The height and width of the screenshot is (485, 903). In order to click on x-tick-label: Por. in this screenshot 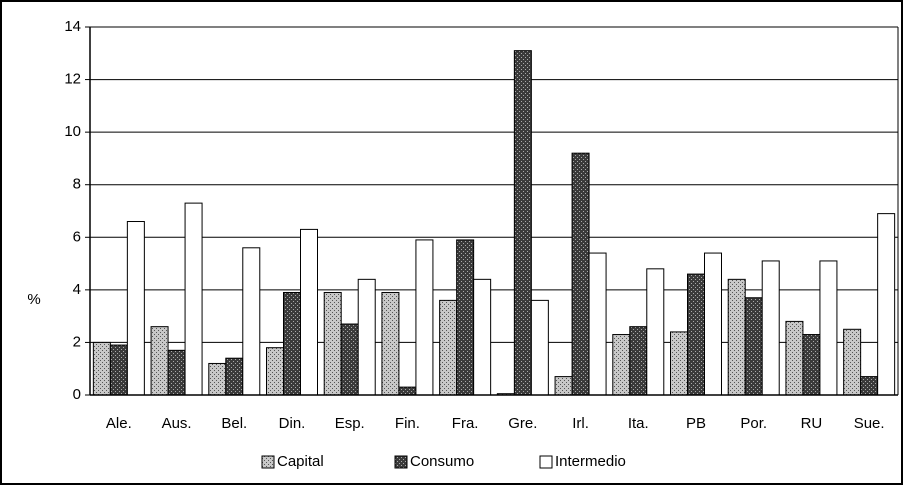, I will do `click(753, 423)`.